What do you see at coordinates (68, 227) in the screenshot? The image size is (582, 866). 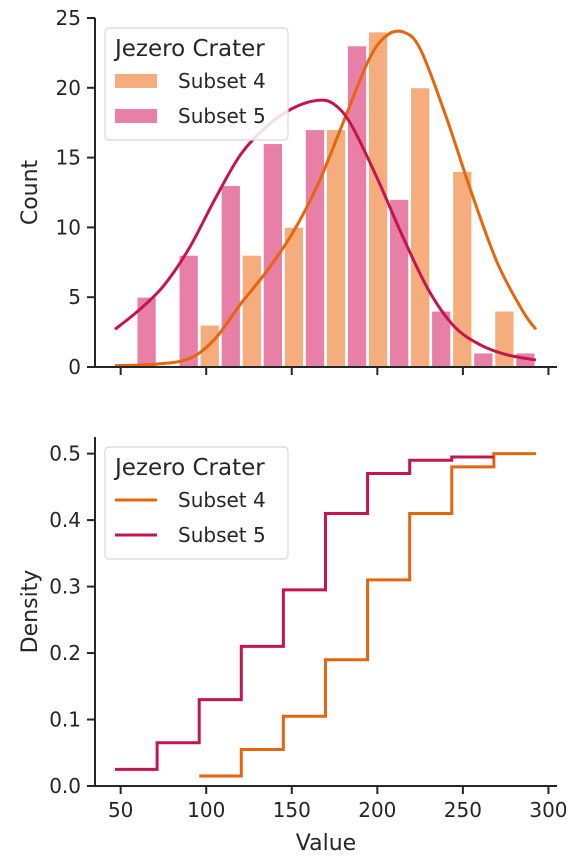 I see `y-tick-label: 10` at bounding box center [68, 227].